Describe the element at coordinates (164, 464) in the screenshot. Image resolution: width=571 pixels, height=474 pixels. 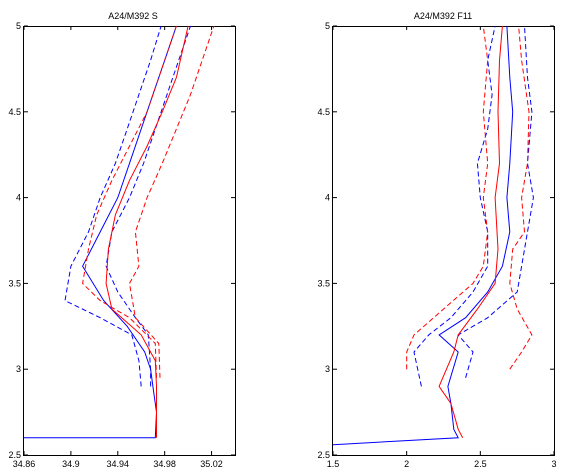
I see `x-tick-label: 34.98` at that location.